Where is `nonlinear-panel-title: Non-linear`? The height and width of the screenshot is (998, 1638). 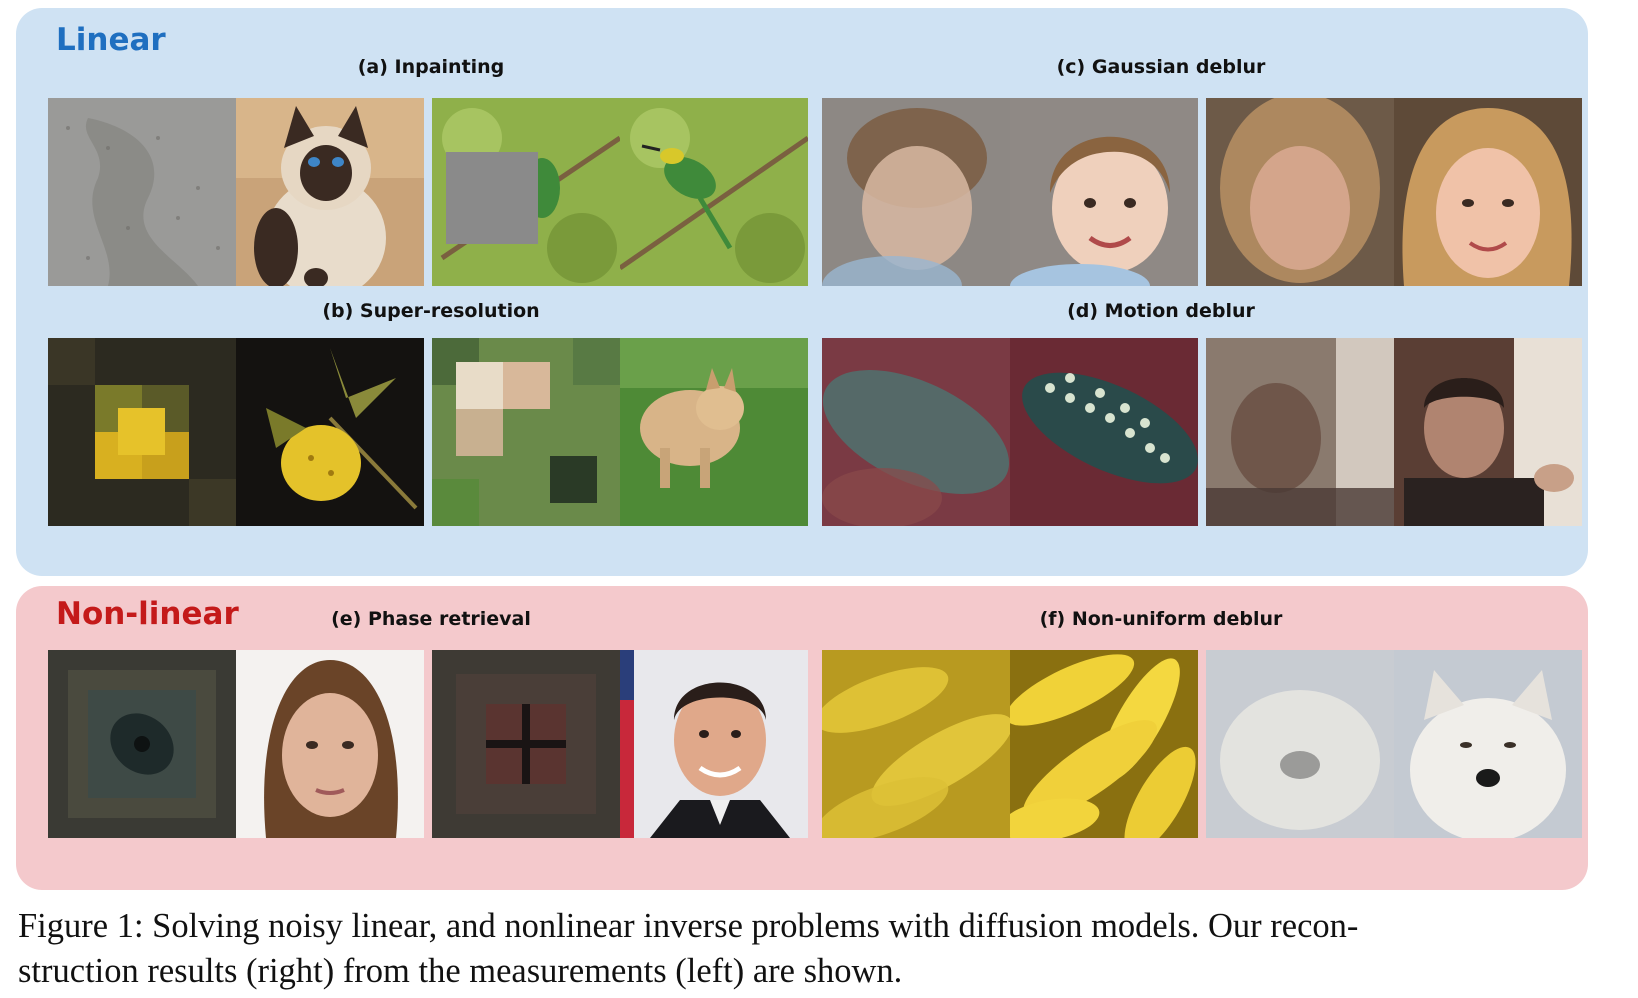 nonlinear-panel-title: Non-linear is located at coordinates (147, 614).